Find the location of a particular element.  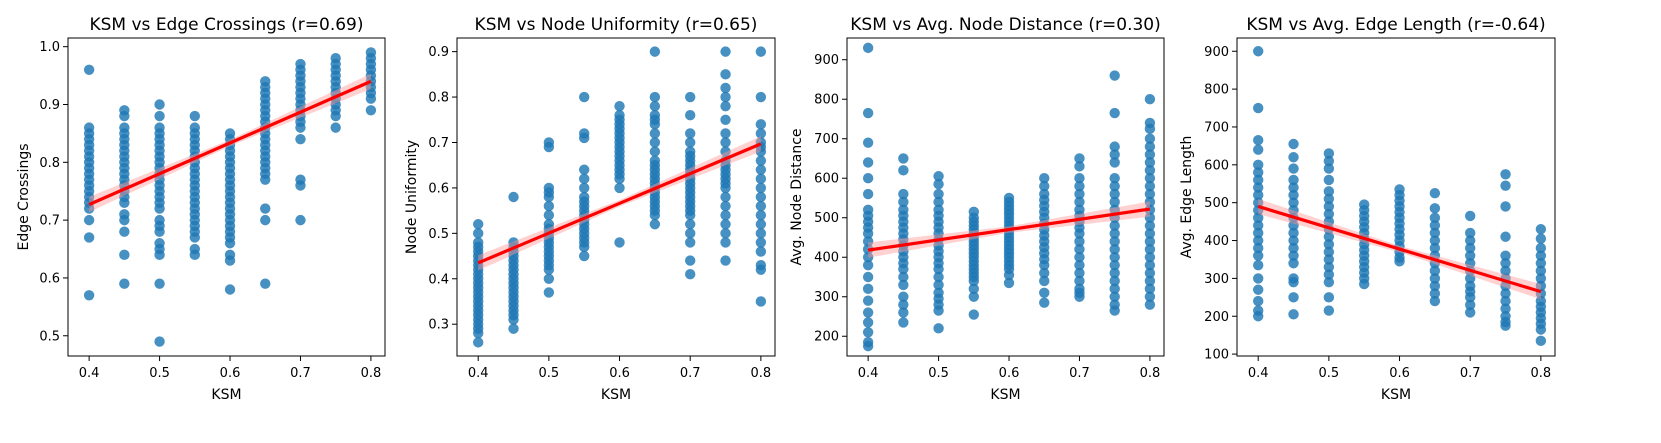

plot-area is located at coordinates (1400, 196).